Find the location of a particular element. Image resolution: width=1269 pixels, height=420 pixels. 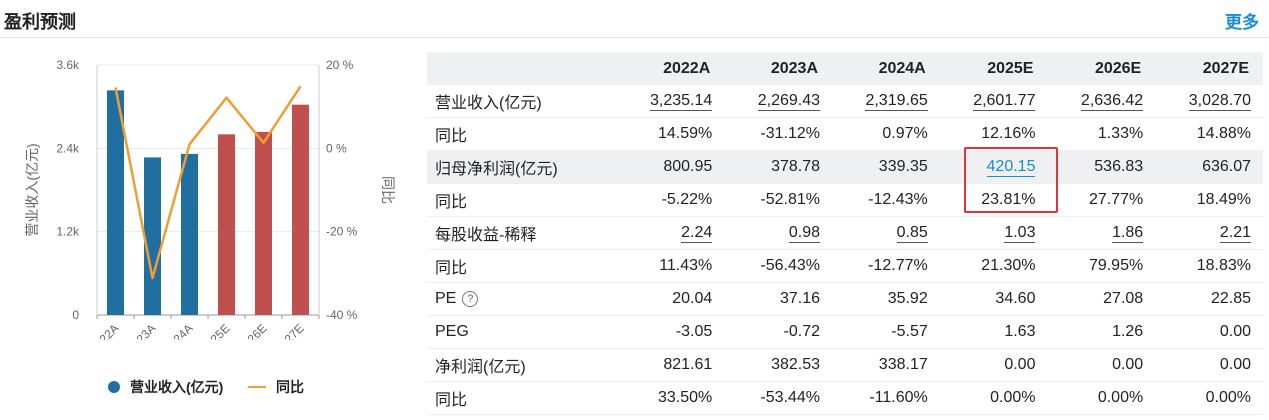

cell-value: 21.30% is located at coordinates (1008, 265).